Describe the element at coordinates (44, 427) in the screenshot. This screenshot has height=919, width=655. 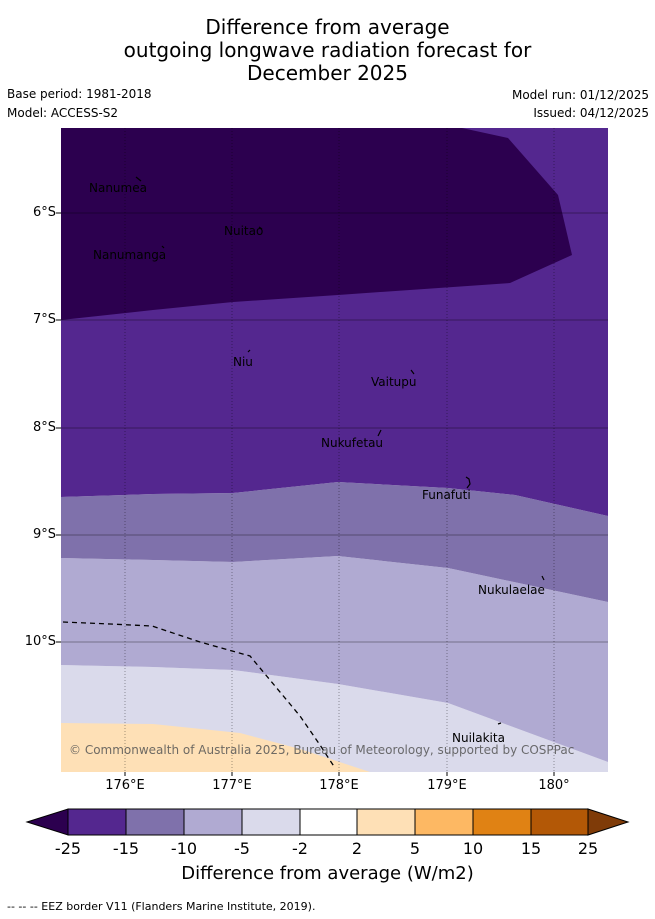
I see `ytick-label-8s: 8°S` at that location.